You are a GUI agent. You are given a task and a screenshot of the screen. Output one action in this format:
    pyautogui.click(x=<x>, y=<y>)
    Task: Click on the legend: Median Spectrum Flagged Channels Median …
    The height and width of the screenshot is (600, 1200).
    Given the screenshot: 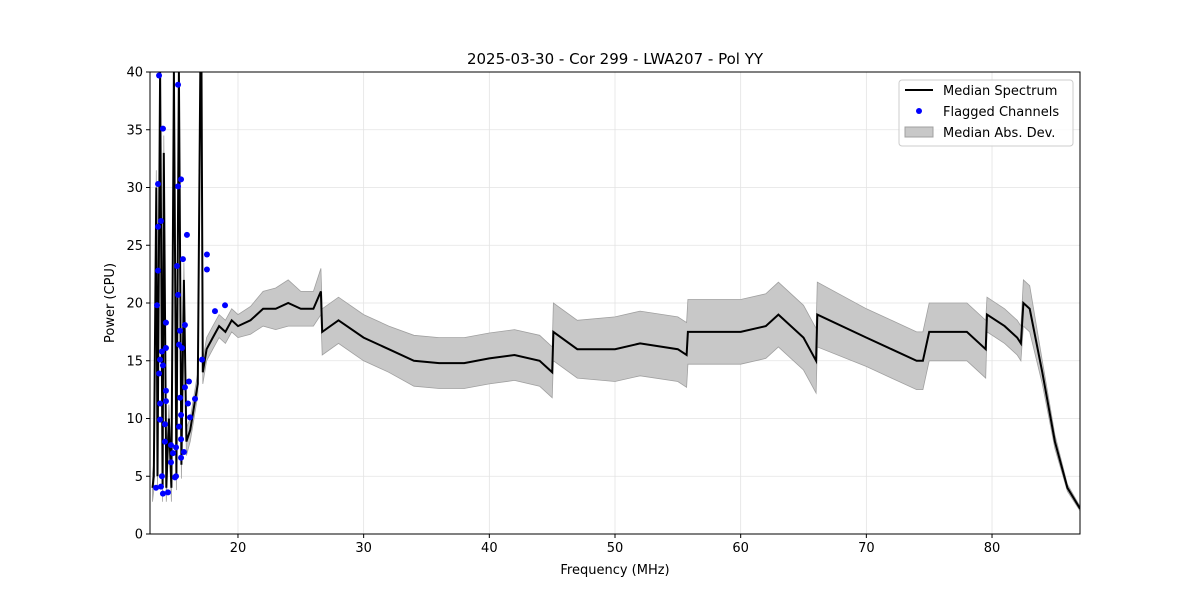 What is the action you would take?
    pyautogui.click(x=986, y=113)
    